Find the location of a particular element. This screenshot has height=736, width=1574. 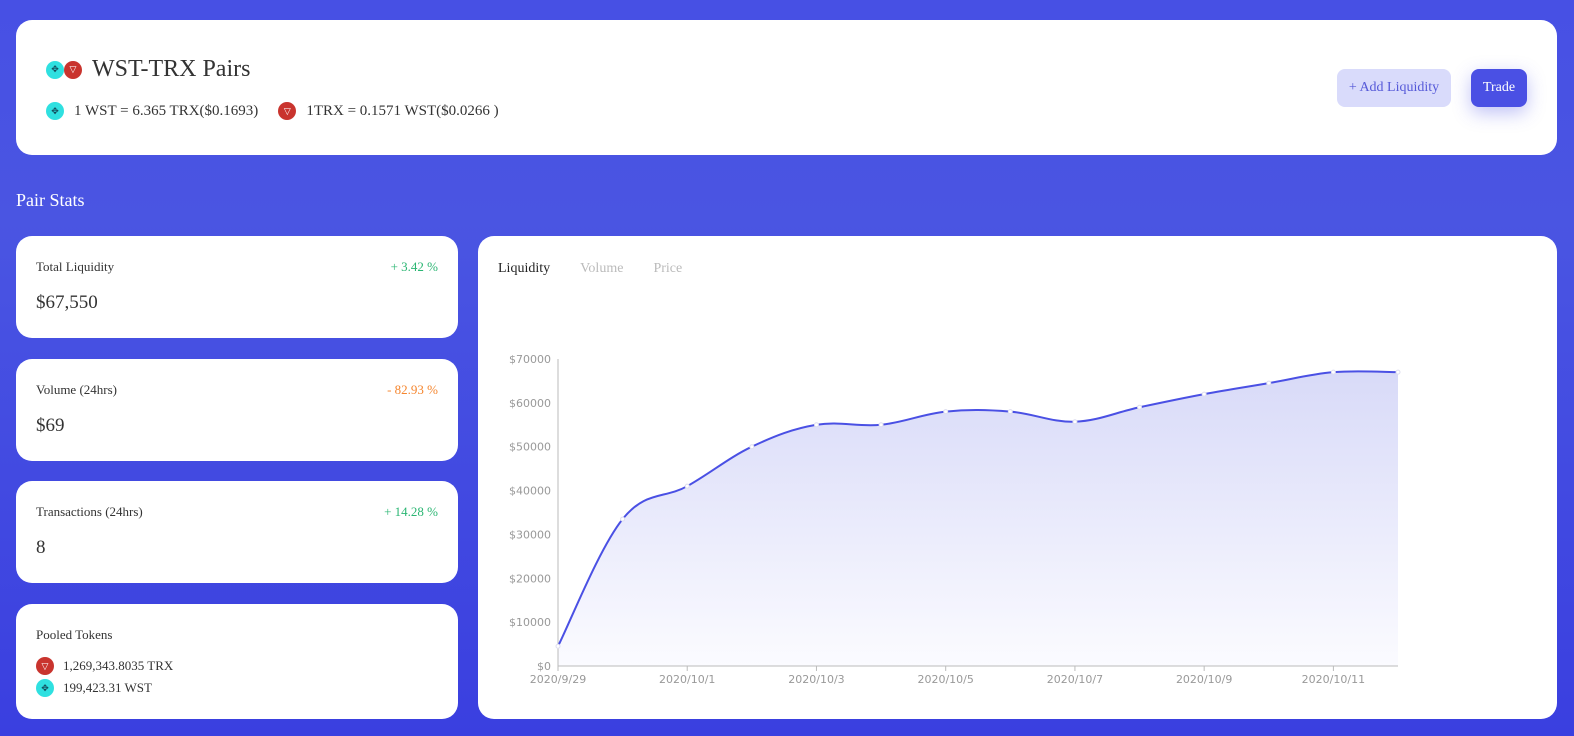

stat-change: + 14.28 % is located at coordinates (411, 511).